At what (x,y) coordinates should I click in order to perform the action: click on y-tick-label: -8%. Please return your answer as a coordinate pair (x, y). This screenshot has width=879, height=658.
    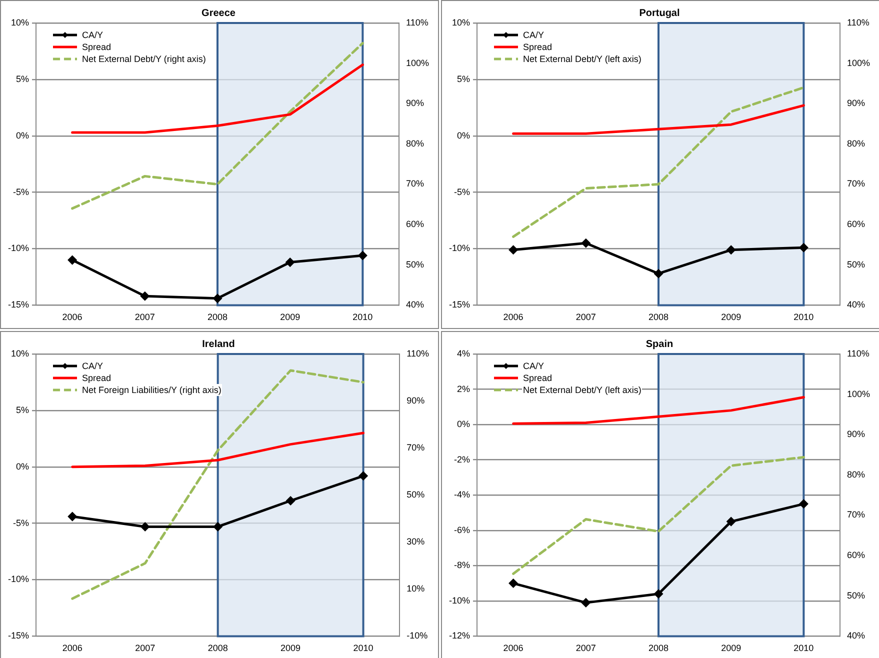
    Looking at the image, I should click on (462, 565).